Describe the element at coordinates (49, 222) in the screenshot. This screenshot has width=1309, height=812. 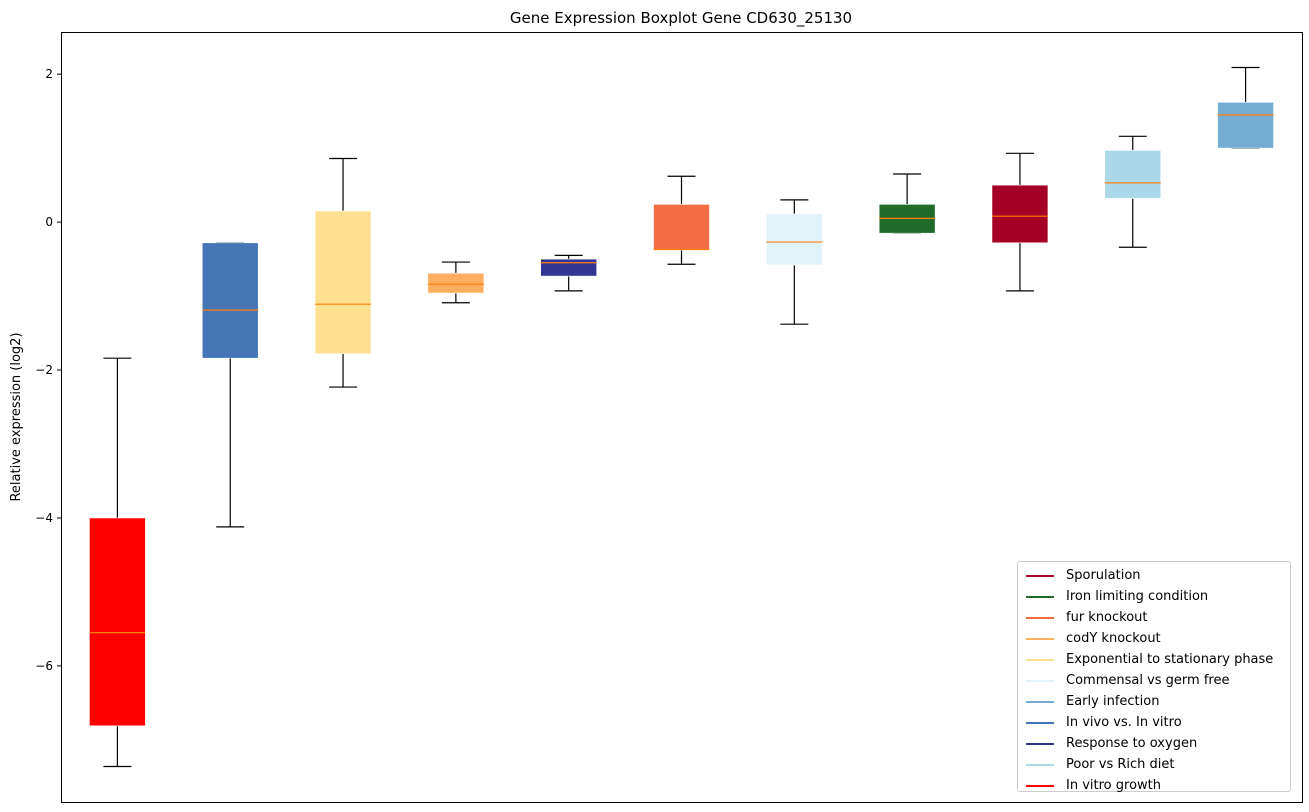
I see `y-tick-label: 0` at that location.